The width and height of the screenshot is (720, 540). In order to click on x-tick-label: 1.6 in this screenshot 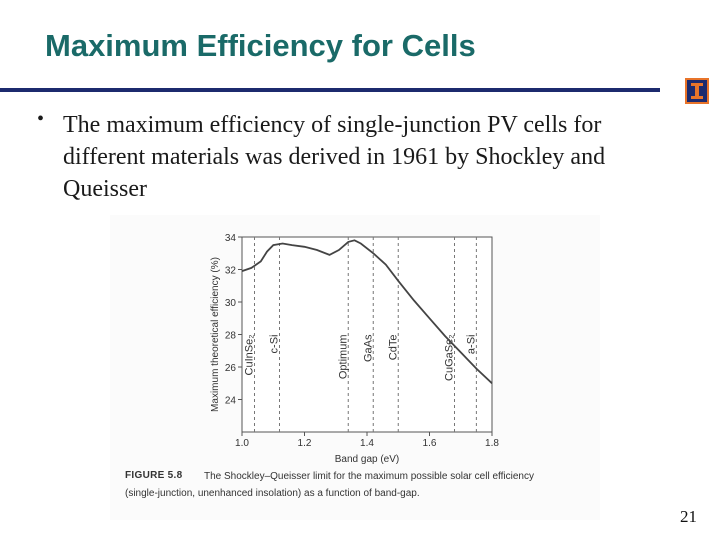, I will do `click(430, 443)`.